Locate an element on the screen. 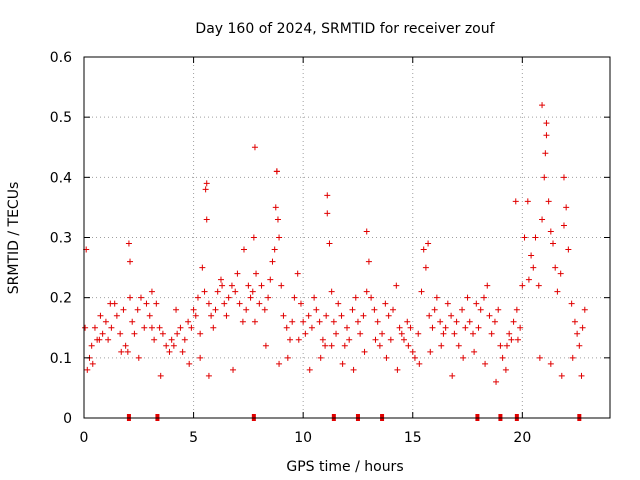 The image size is (640, 480). x-axis-label: GPS time / hours is located at coordinates (344, 467).